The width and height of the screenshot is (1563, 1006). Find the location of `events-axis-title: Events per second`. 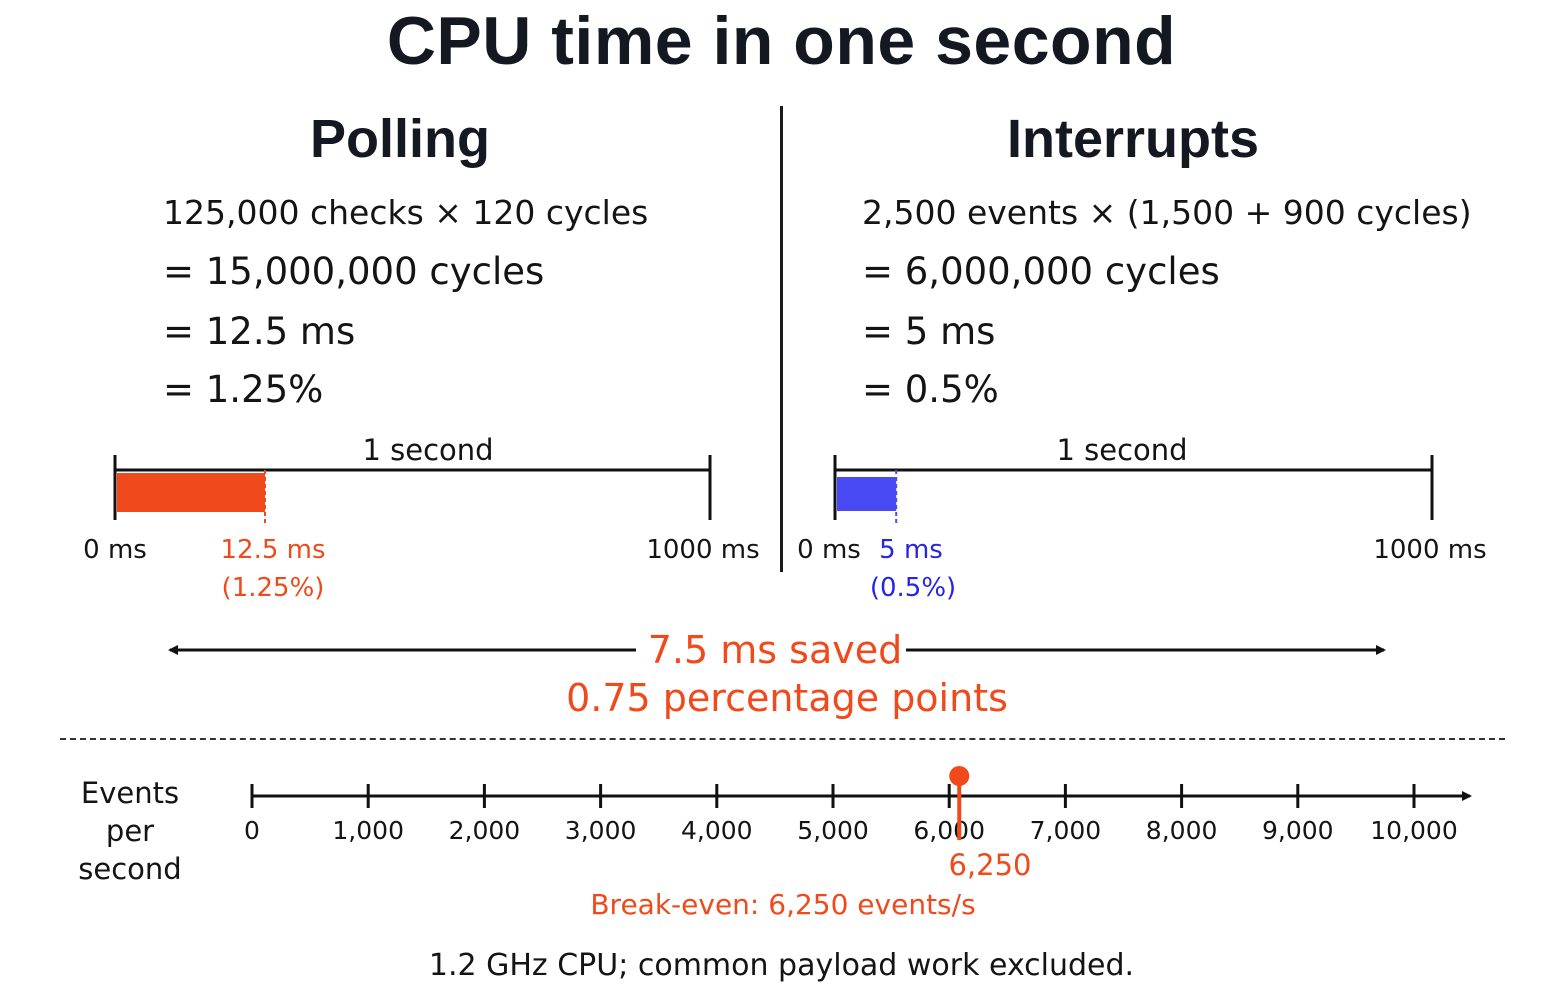

events-axis-title: Events per second is located at coordinates (130, 831).